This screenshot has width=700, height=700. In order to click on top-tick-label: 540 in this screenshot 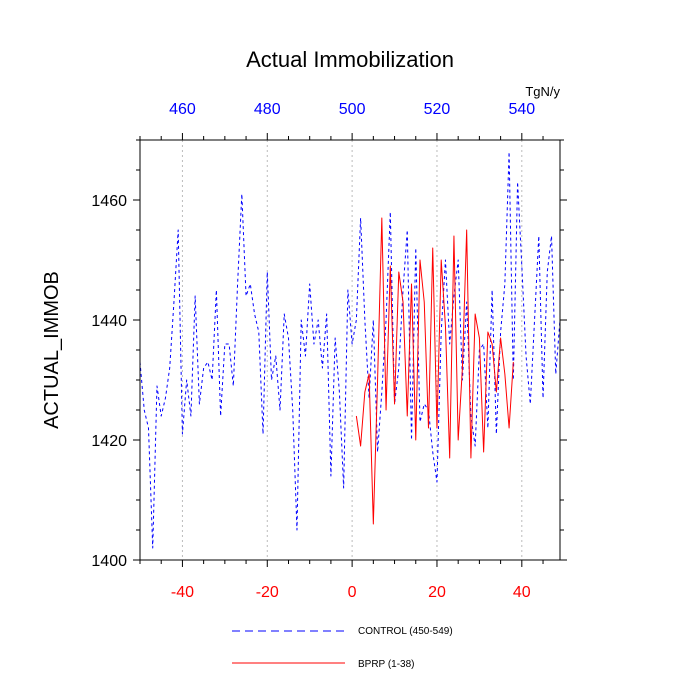, I will do `click(521, 109)`.